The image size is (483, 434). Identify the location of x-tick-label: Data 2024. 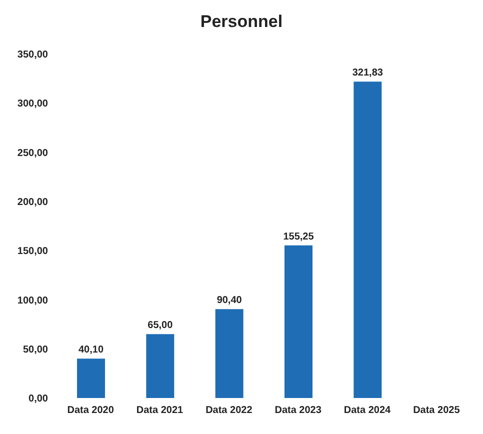
(368, 410).